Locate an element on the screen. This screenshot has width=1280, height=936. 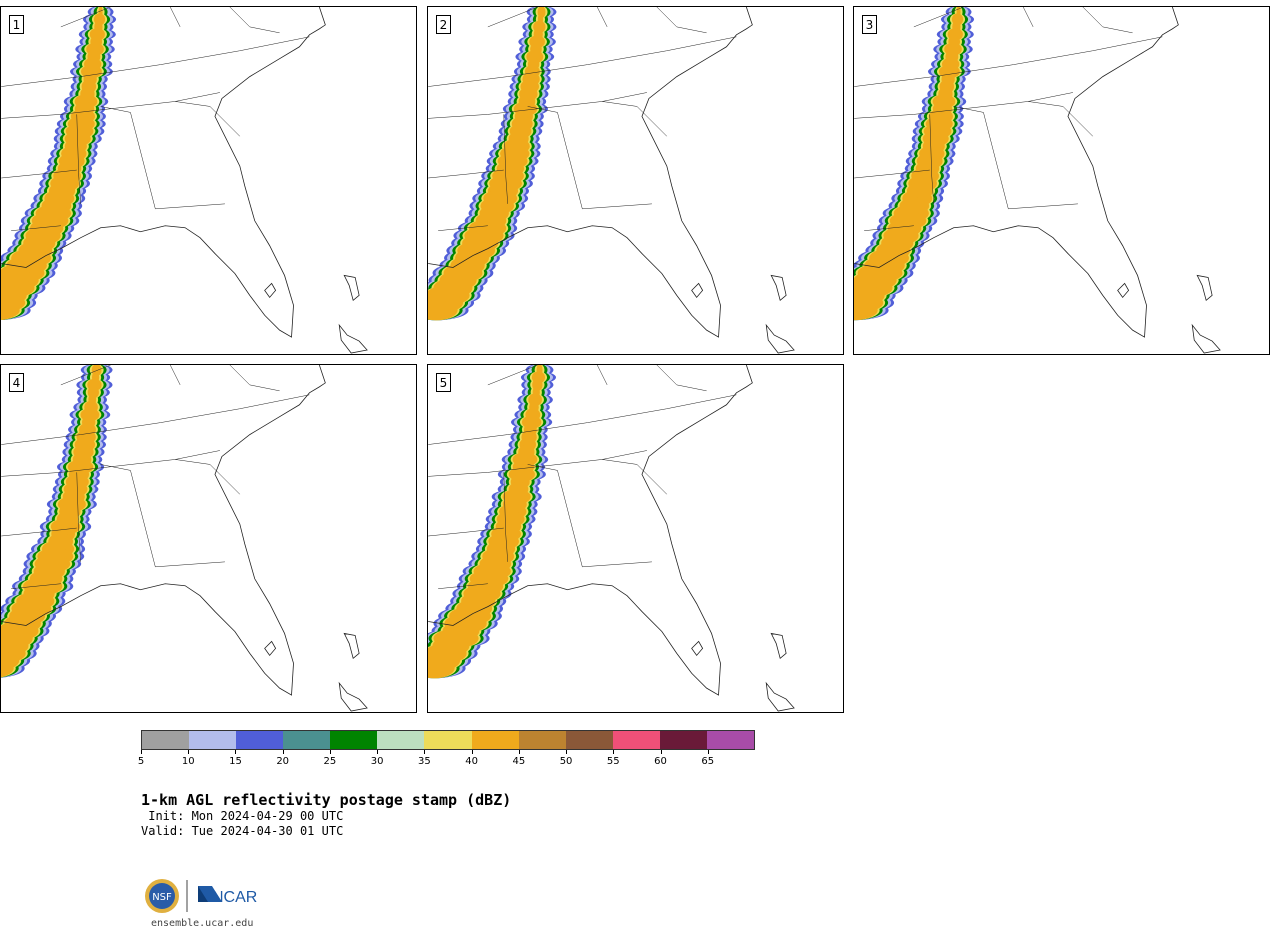
valid-time: Valid: Tue 2024-04-30 01 UTC is located at coordinates (242, 831).